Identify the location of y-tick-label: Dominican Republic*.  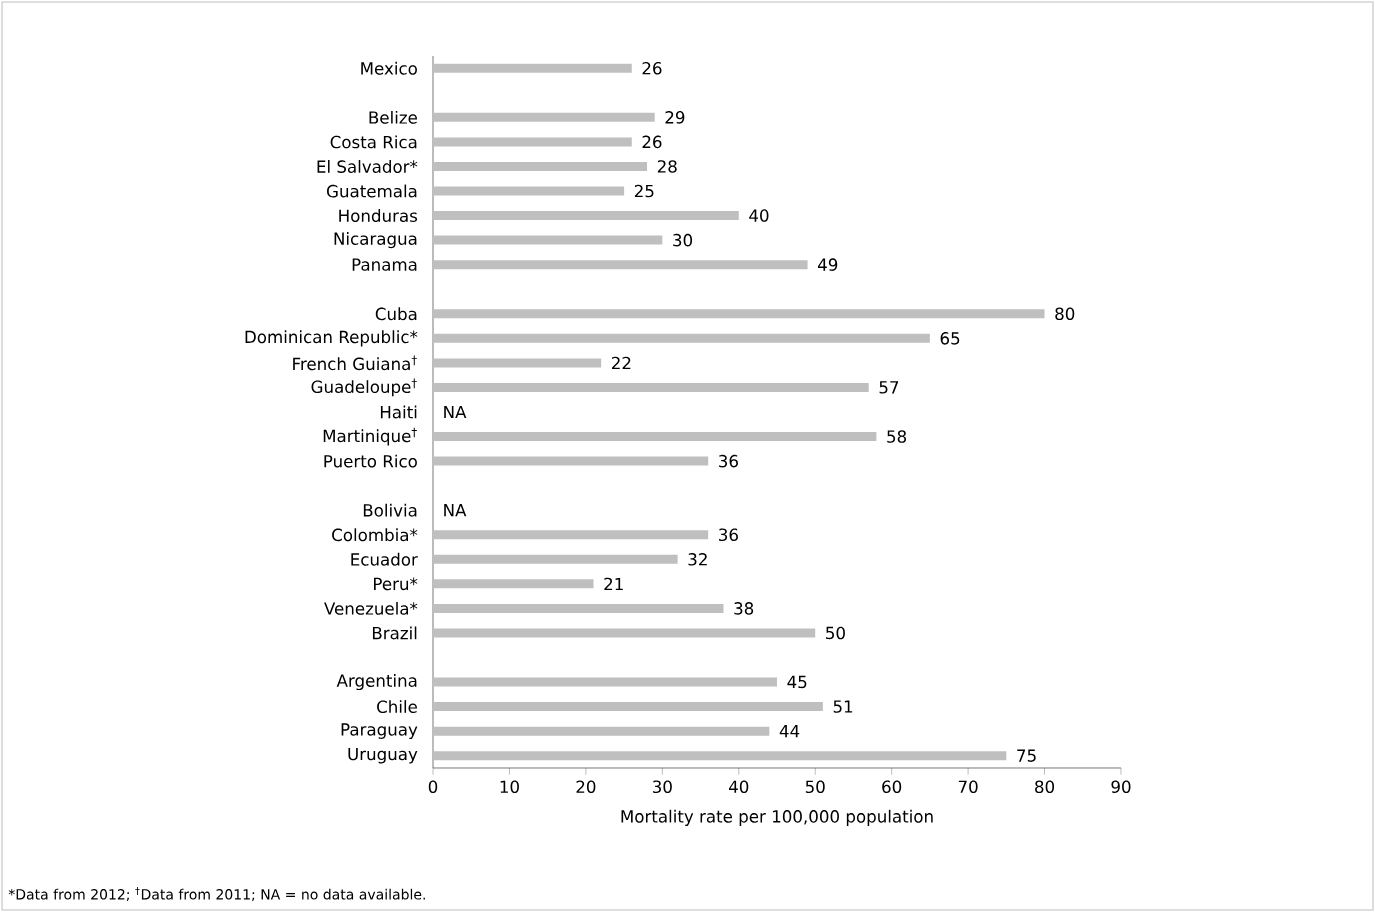
(331, 338).